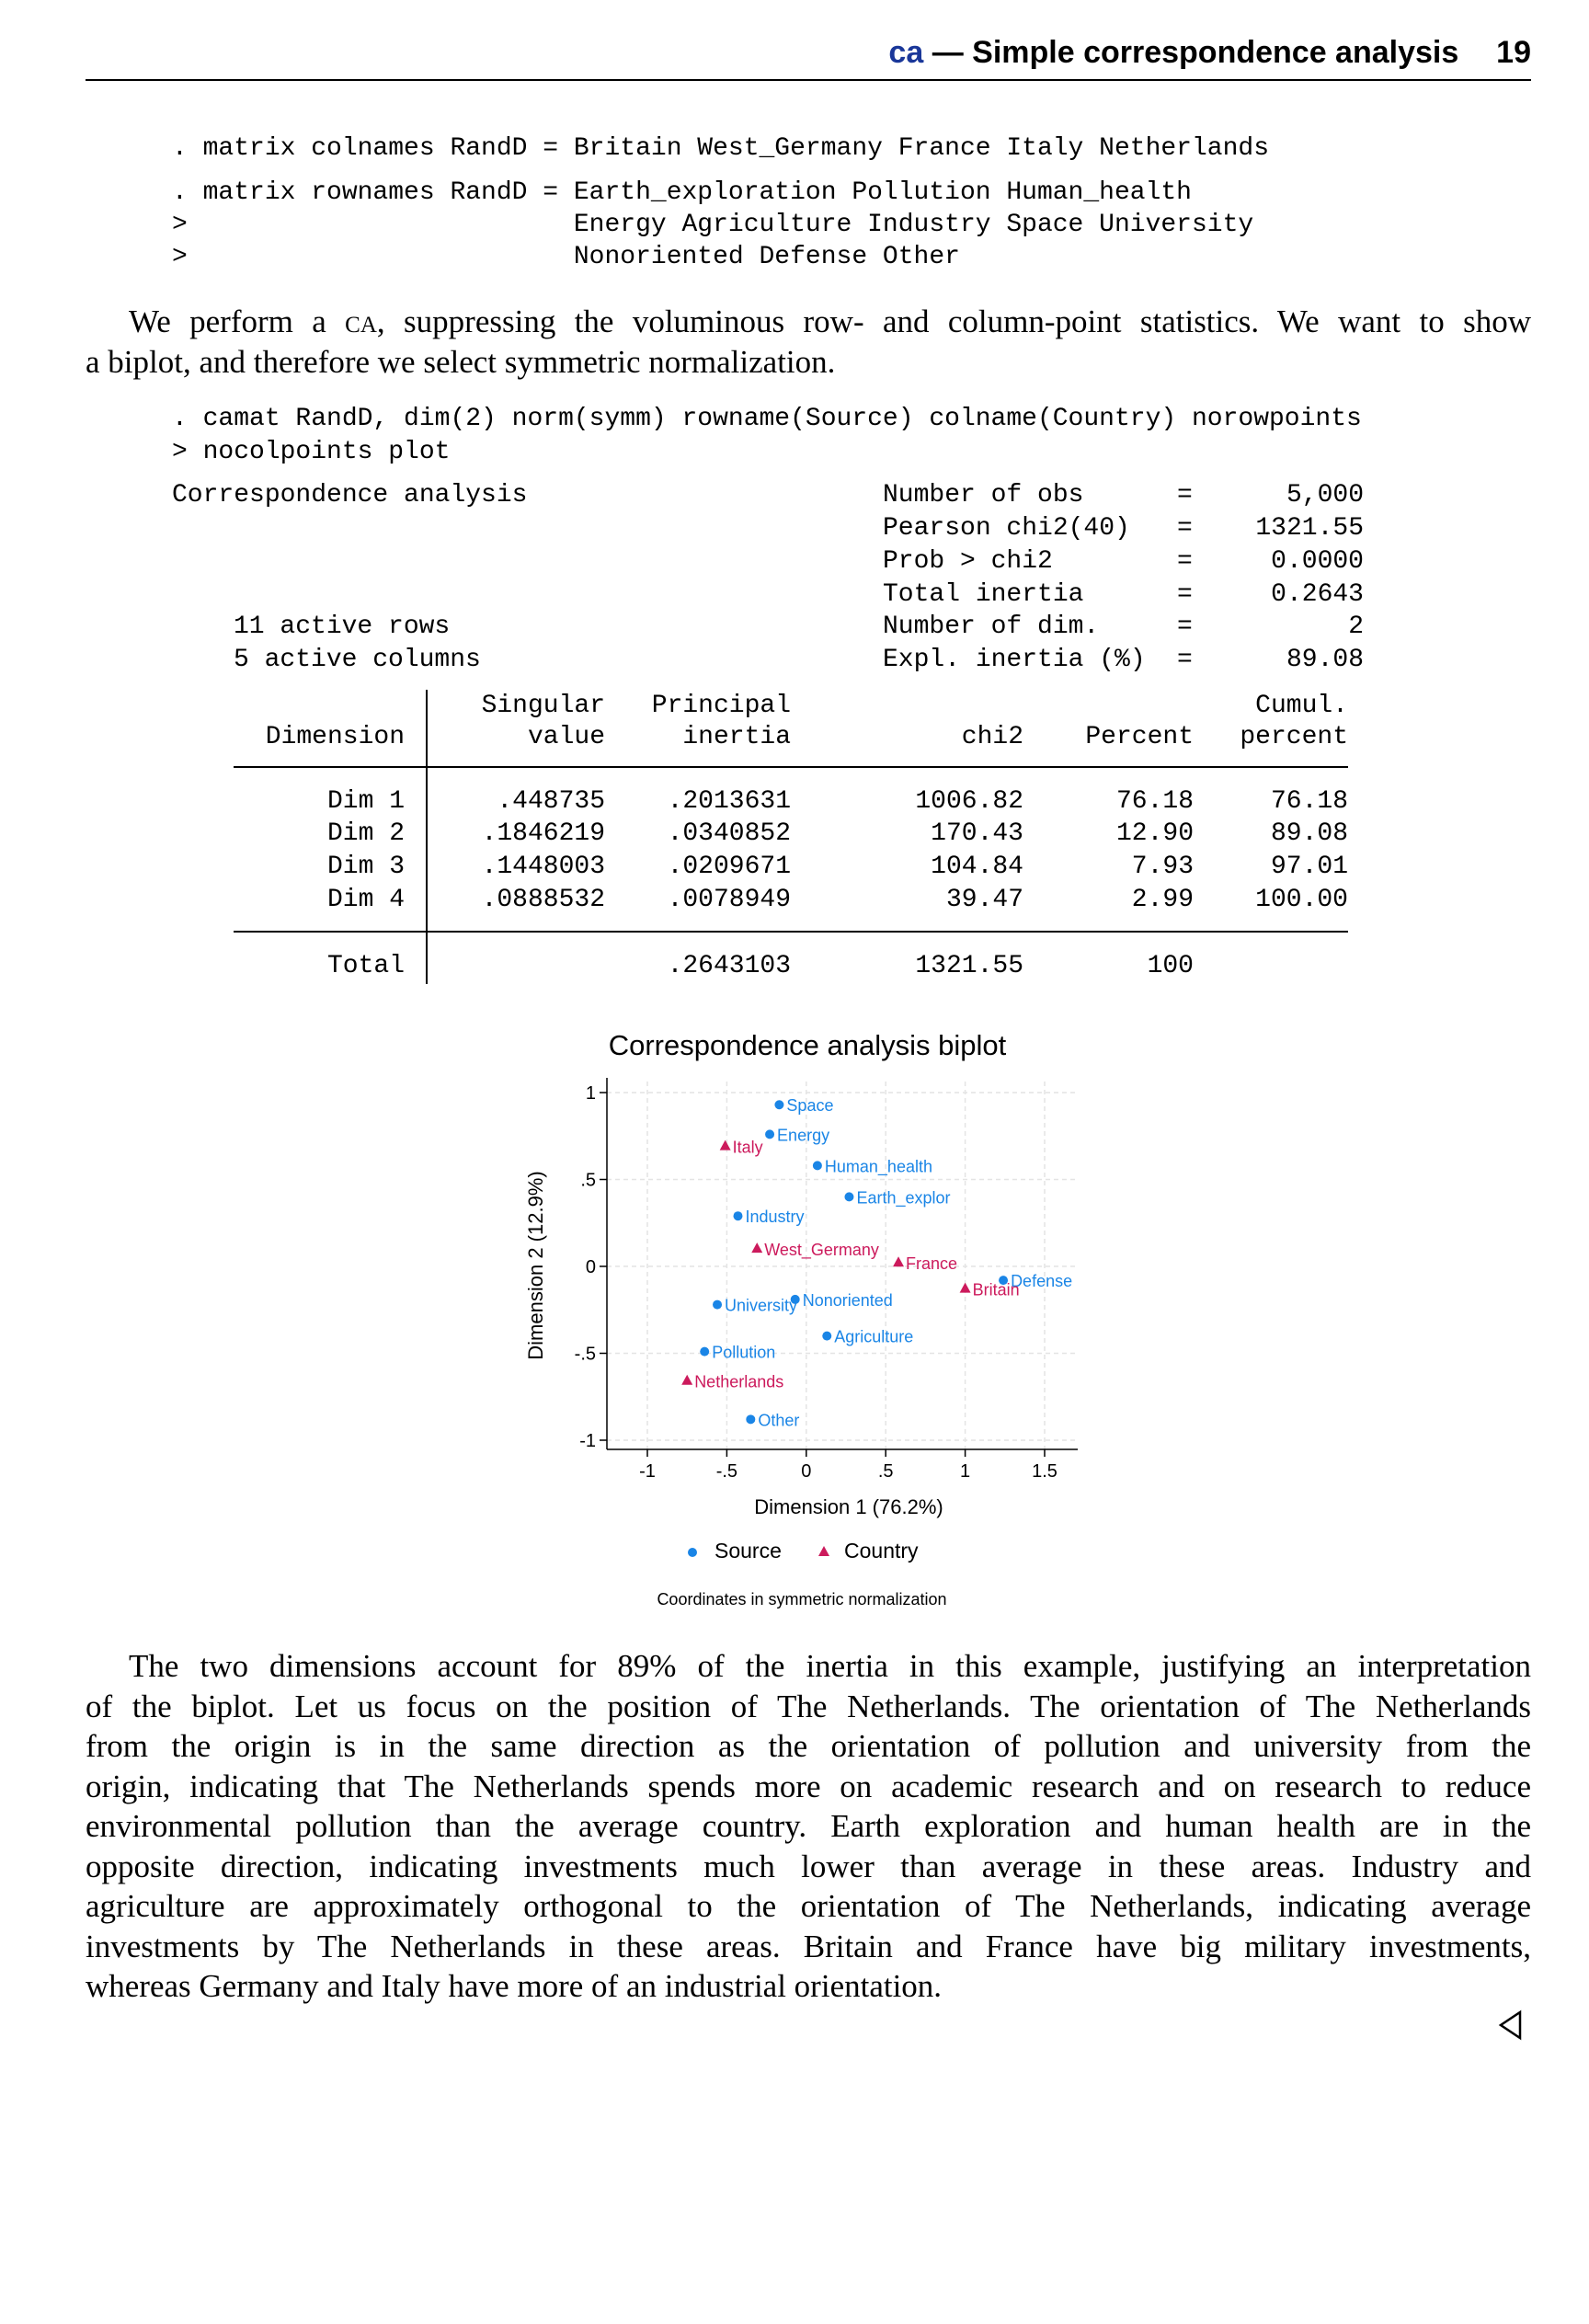  What do you see at coordinates (761, 1306) in the screenshot?
I see `source-point-label: University` at bounding box center [761, 1306].